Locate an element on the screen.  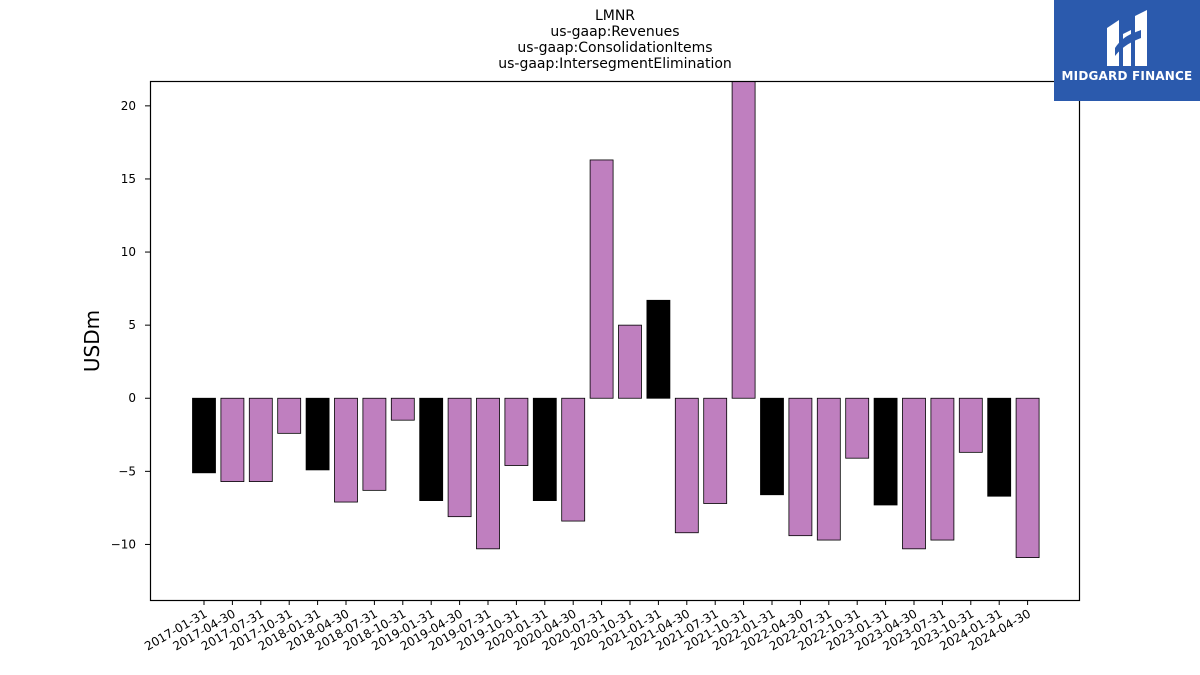
y-tick-label: −5 is located at coordinates (127, 471).